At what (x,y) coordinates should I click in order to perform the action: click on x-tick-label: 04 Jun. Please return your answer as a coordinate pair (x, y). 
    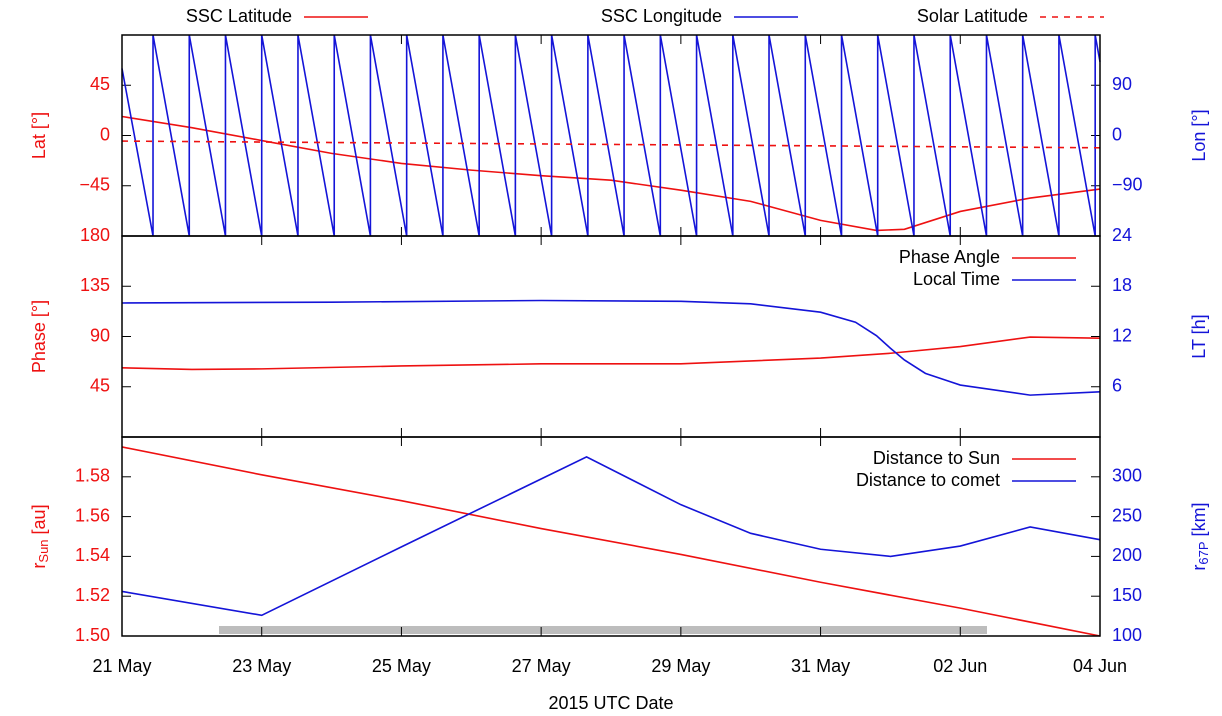
    Looking at the image, I should click on (1100, 666).